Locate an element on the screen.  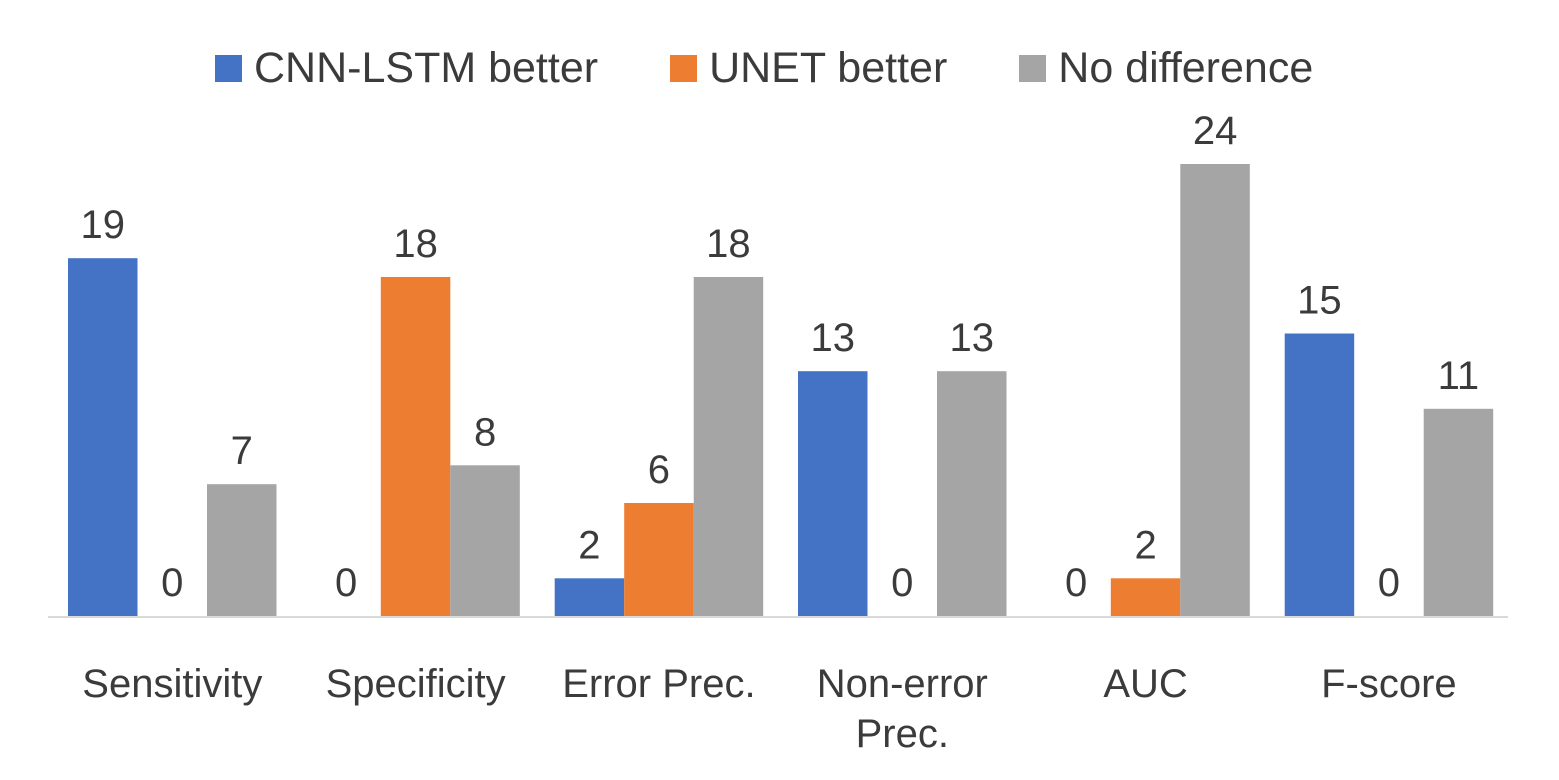
legend-label-unet: UNET better is located at coordinates (828, 68).